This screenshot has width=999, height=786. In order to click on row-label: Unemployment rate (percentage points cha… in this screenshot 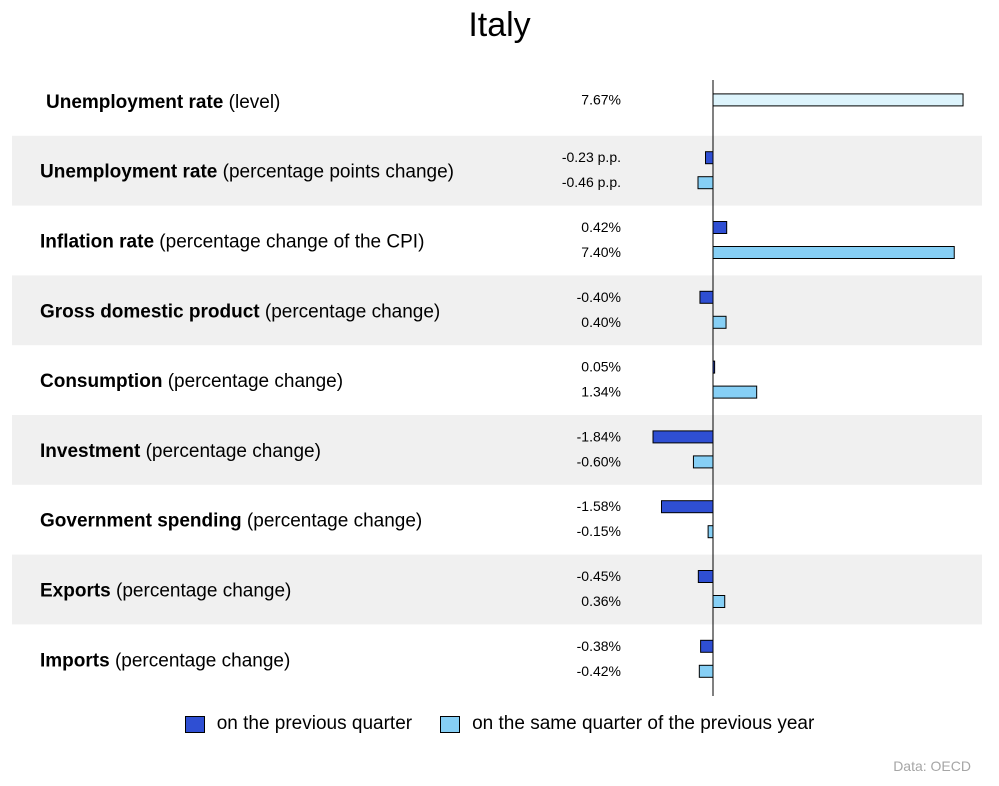, I will do `click(247, 172)`.